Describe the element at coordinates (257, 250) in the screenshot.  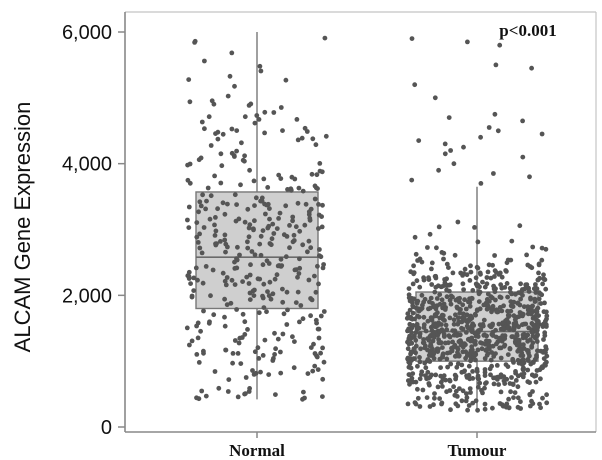
I see `box-iqr` at that location.